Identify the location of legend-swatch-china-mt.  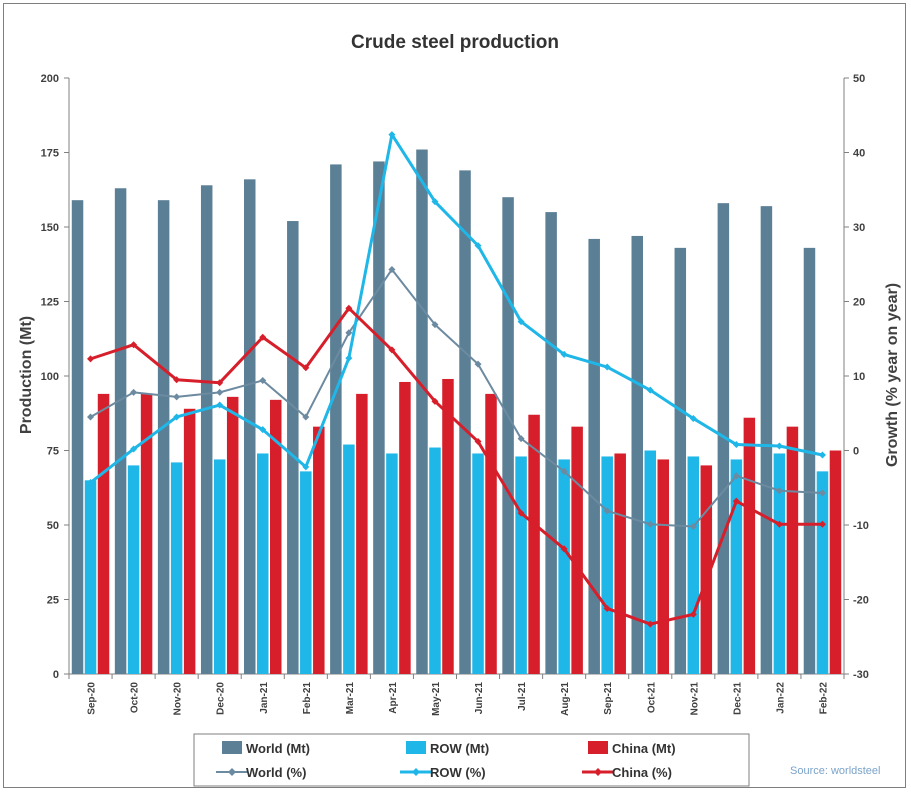
(598, 747).